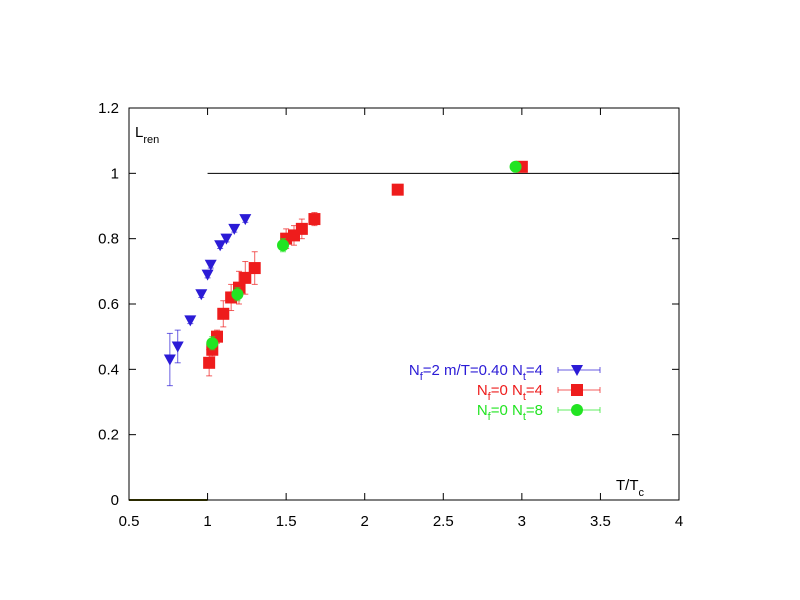 The height and width of the screenshot is (600, 800). What do you see at coordinates (115, 173) in the screenshot?
I see `y-tick-label: 1` at bounding box center [115, 173].